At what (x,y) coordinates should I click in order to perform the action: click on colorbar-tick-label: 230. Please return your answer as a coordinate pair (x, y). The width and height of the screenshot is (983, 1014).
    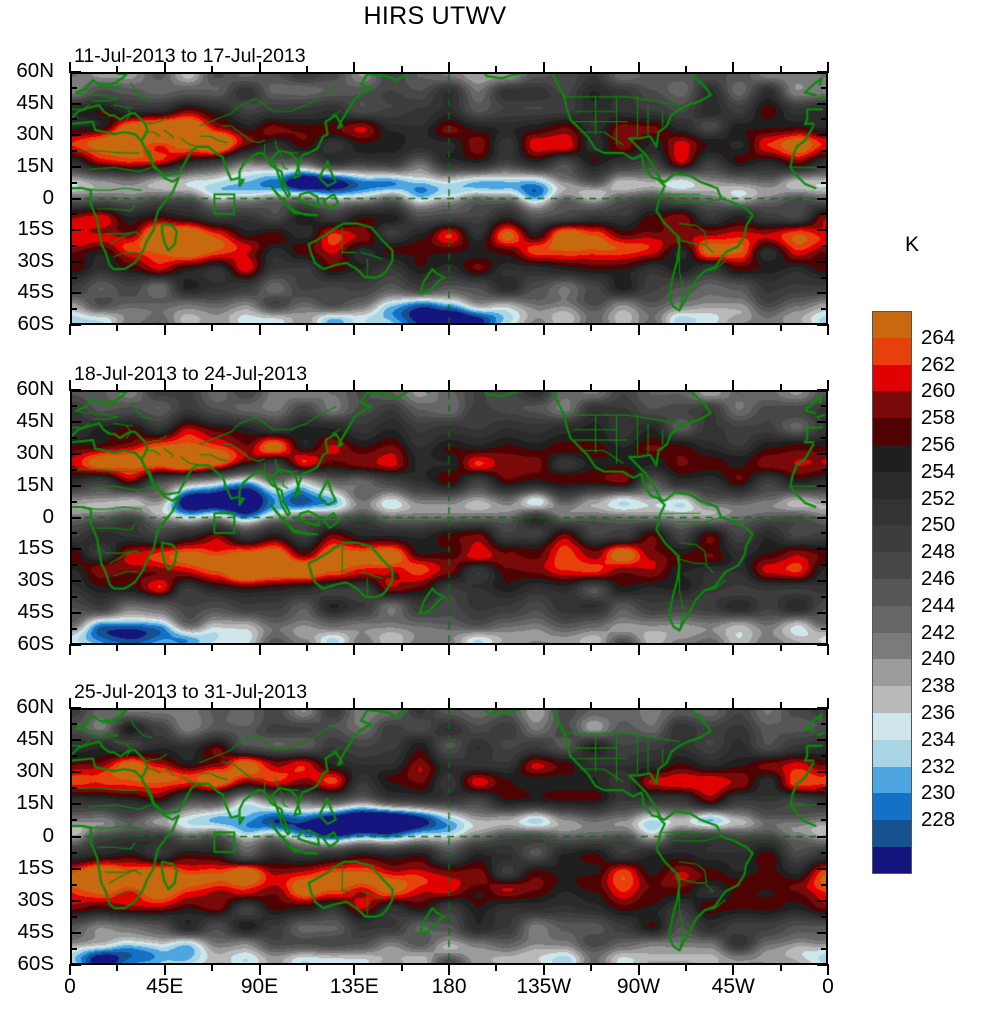
    Looking at the image, I should click on (938, 793).